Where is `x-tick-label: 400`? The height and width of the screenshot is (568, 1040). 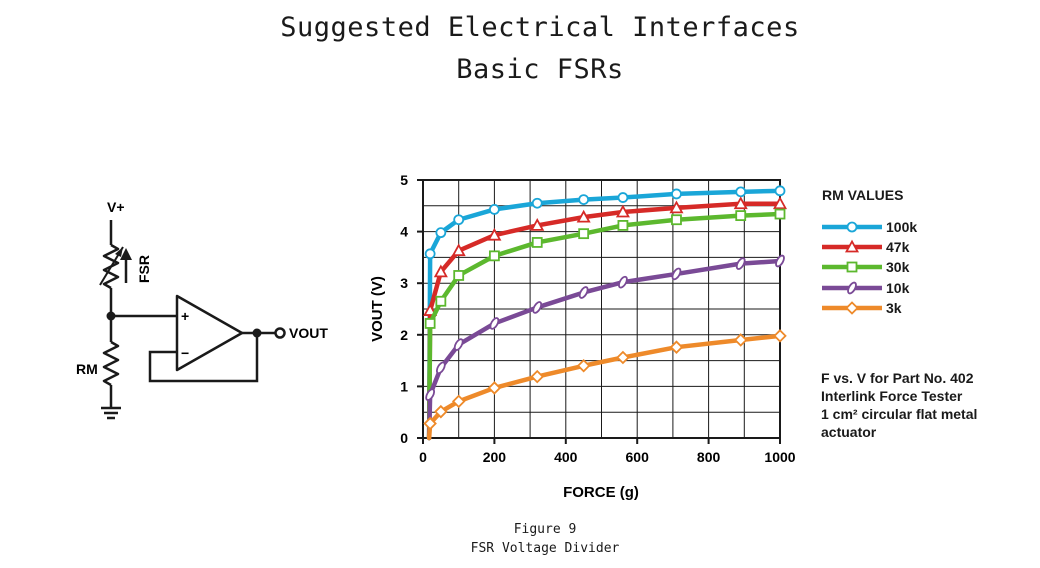 x-tick-label: 400 is located at coordinates (566, 457).